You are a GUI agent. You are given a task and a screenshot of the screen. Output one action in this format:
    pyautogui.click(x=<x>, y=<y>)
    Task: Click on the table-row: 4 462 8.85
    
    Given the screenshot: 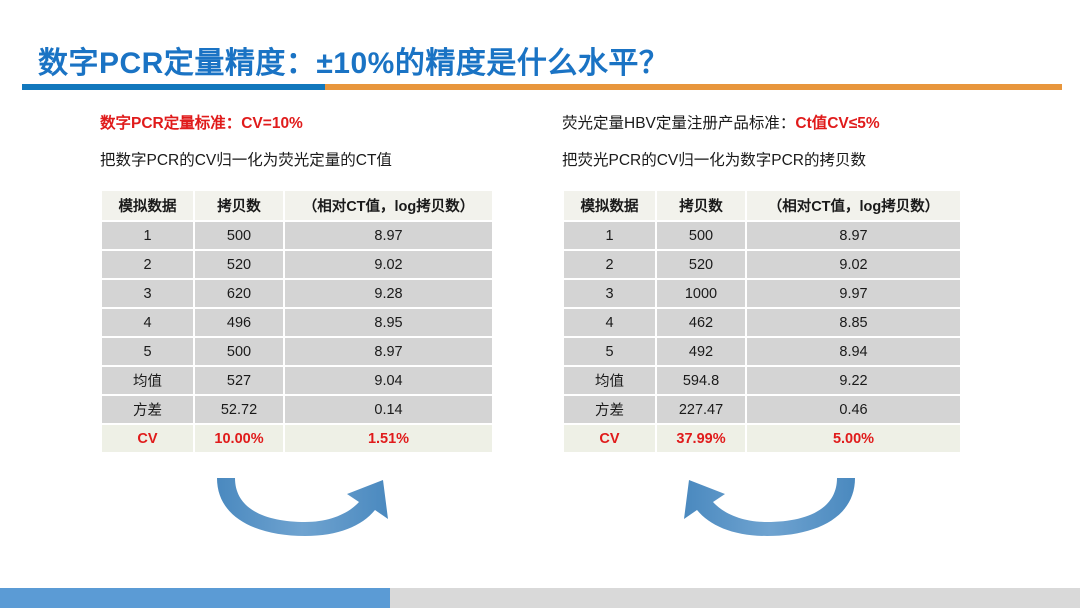 What is the action you would take?
    pyautogui.click(x=762, y=323)
    